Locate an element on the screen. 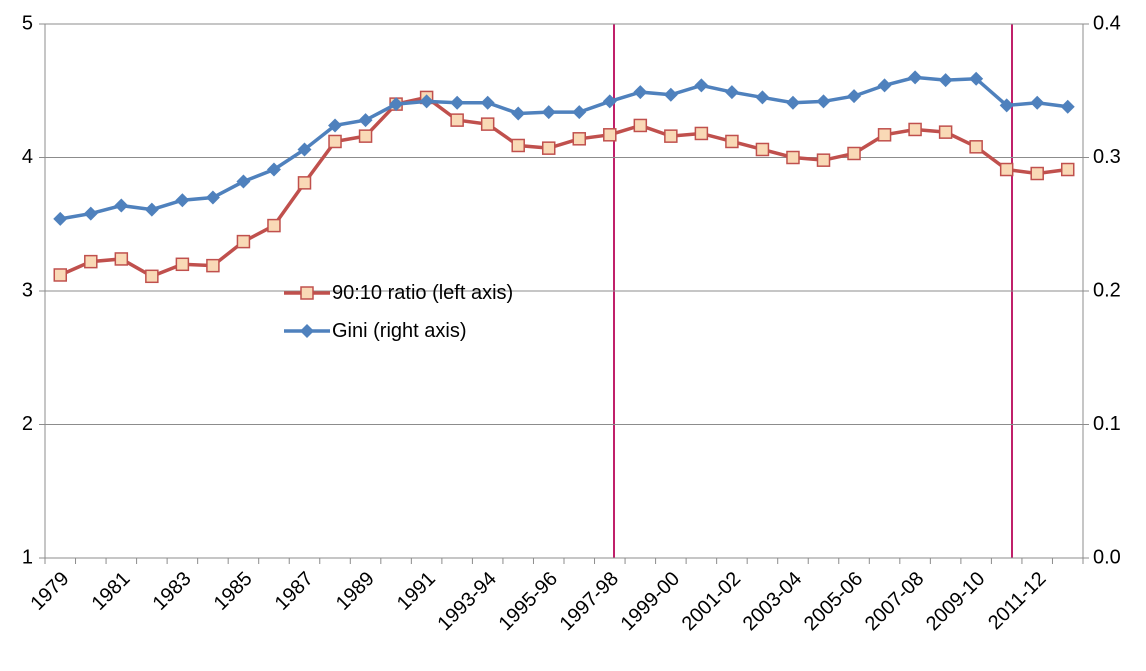  legend-entry: Gini (right axis) is located at coordinates (407, 331).